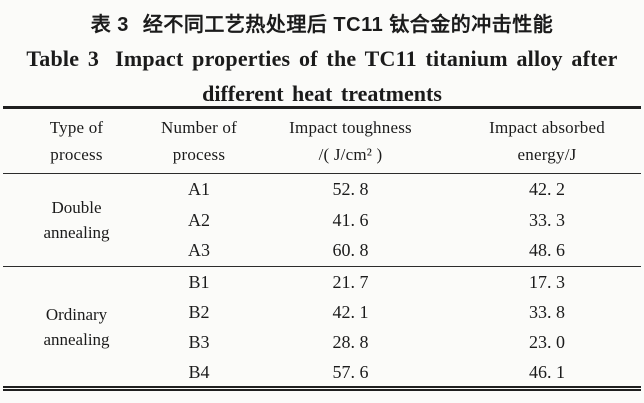  Describe the element at coordinates (199, 371) in the screenshot. I see `process-number-cell: B4` at that location.